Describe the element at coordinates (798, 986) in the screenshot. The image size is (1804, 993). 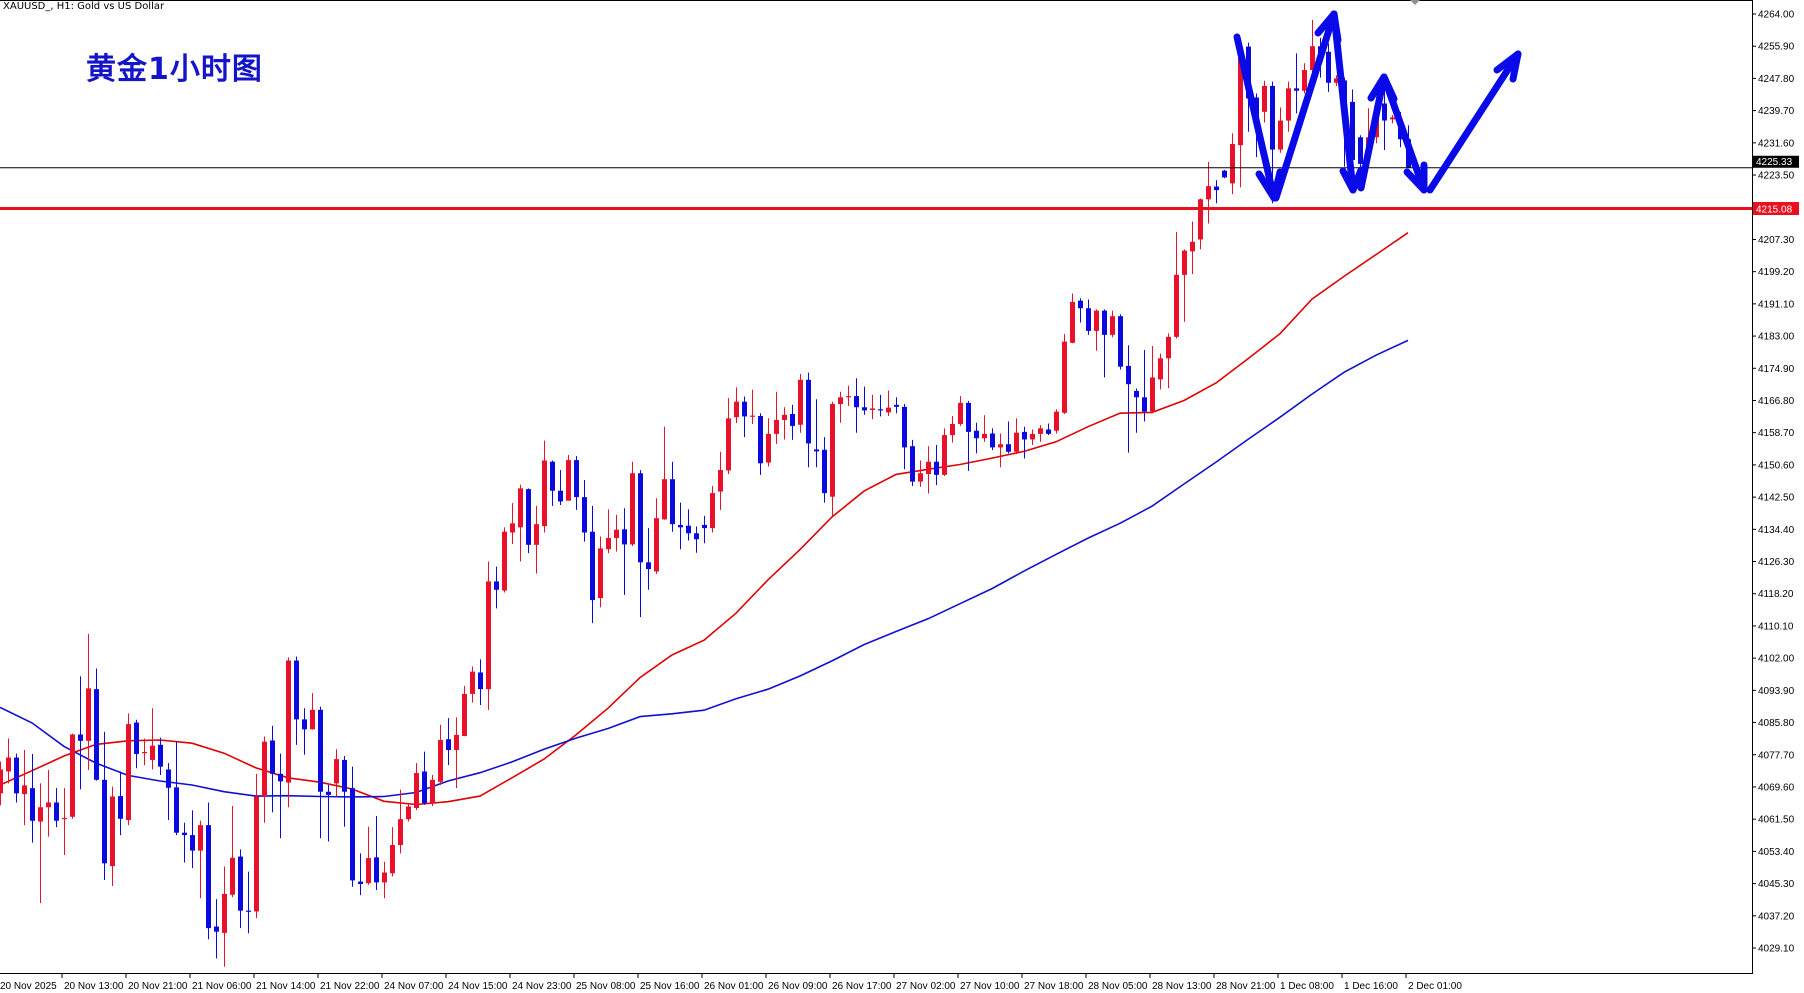
I see `time-tick-label: 26 Nov 09:00` at that location.